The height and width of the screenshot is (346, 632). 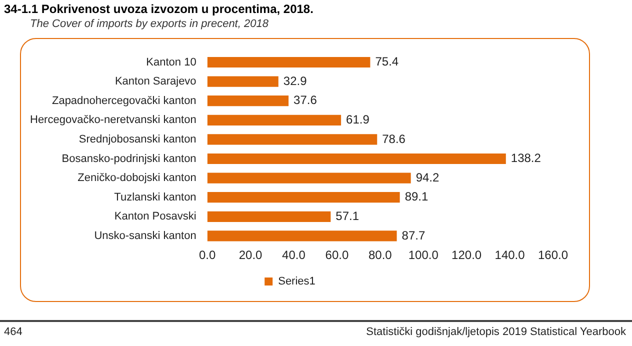 What do you see at coordinates (337, 255) in the screenshot?
I see `x-tick-label: 60.0` at bounding box center [337, 255].